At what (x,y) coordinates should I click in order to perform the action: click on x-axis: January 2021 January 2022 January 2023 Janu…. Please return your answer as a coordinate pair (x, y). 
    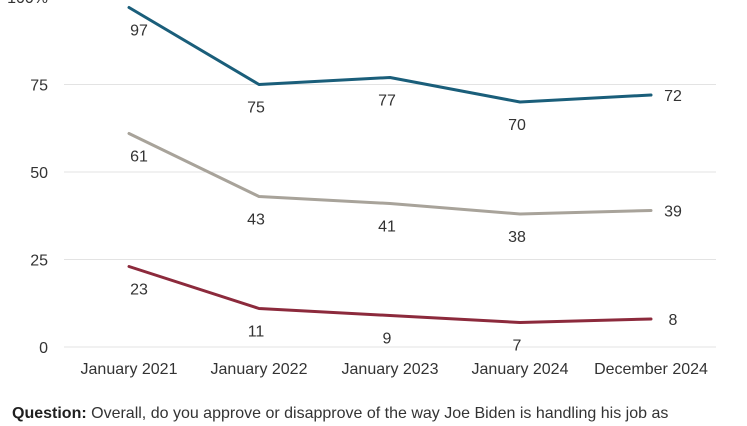
    Looking at the image, I should click on (395, 369).